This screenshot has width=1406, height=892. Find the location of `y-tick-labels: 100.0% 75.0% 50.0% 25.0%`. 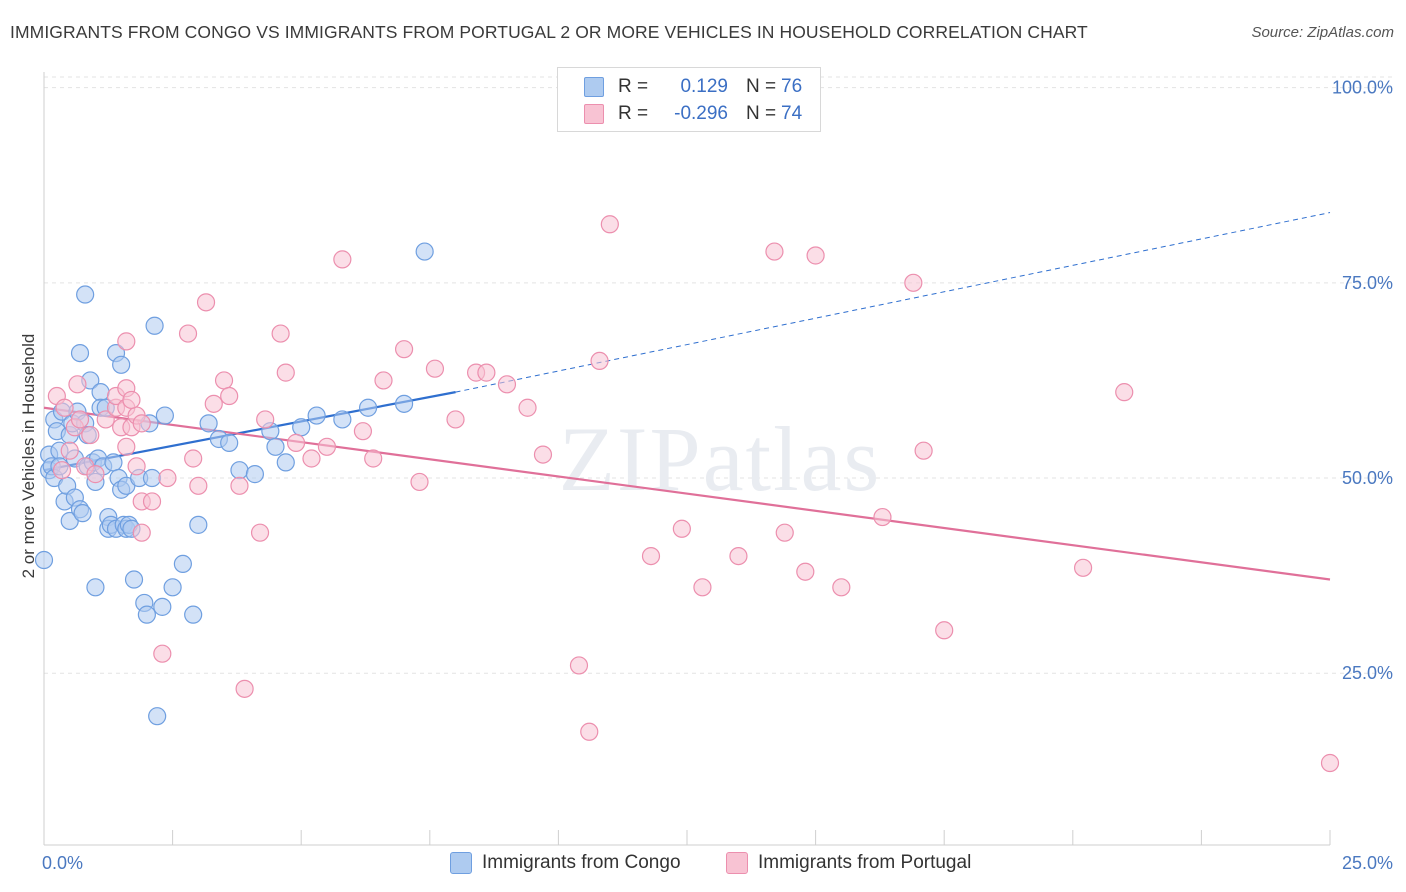

y-tick-labels: 100.0% 75.0% 50.0% 25.0% is located at coordinates (1362, 381).